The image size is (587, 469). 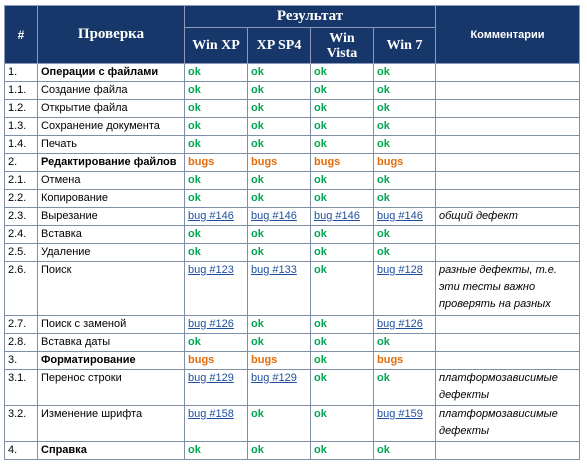 I want to click on row-check-name: Вставка, so click(x=111, y=234).